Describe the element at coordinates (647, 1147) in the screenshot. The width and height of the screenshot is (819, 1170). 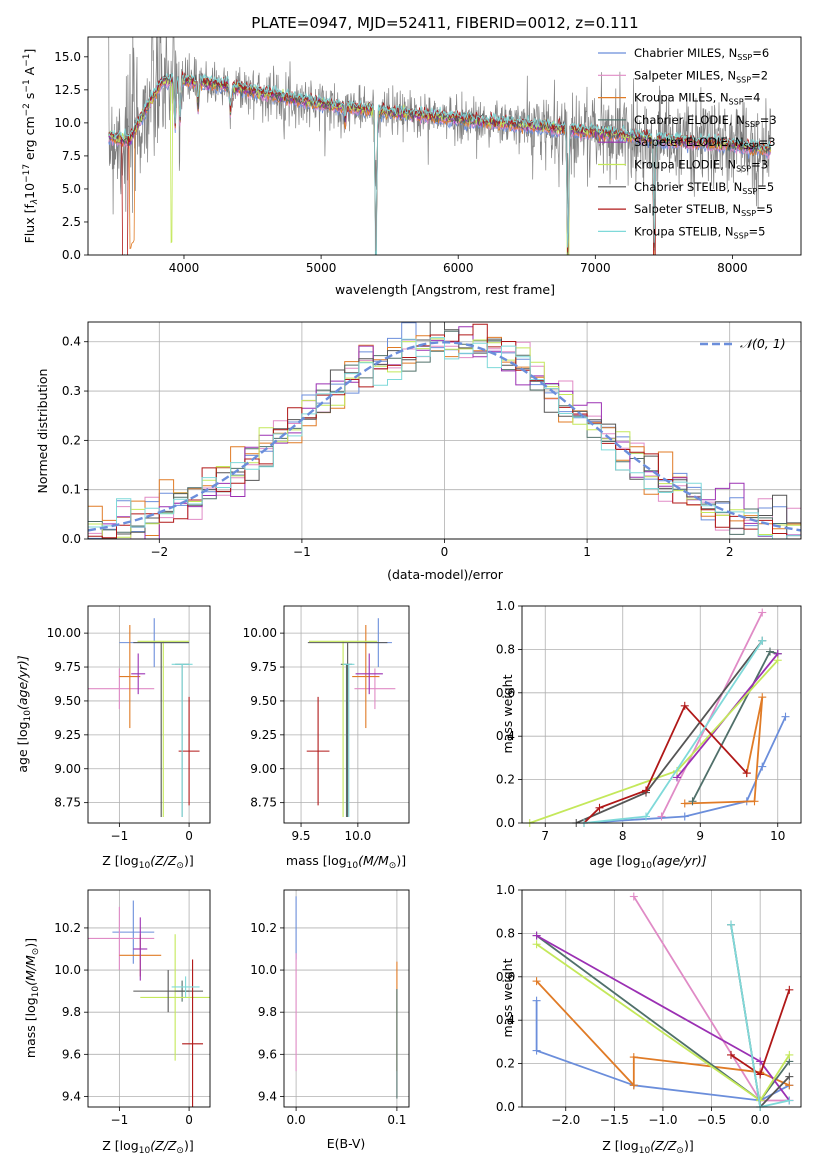
I see `weight-vs-metallicity-xlabel: Z [log10(Z/Z⊙)]` at that location.